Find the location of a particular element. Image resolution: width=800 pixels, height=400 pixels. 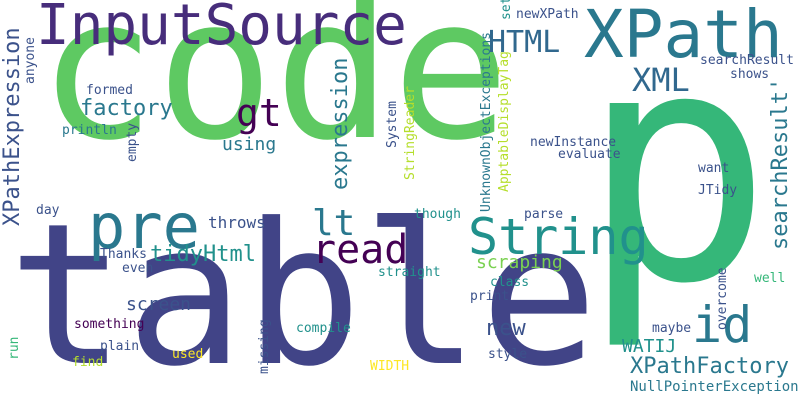

word-inputsource: InputSource is located at coordinates (221, 29).